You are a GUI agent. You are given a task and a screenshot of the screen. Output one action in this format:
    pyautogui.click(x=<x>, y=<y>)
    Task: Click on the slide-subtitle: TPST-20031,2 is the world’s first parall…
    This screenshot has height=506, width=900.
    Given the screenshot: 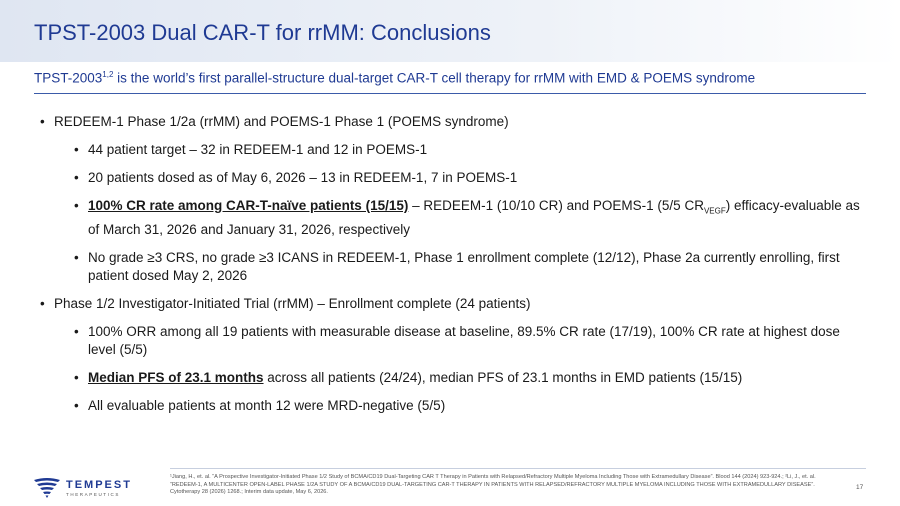 What is the action you would take?
    pyautogui.click(x=394, y=78)
    